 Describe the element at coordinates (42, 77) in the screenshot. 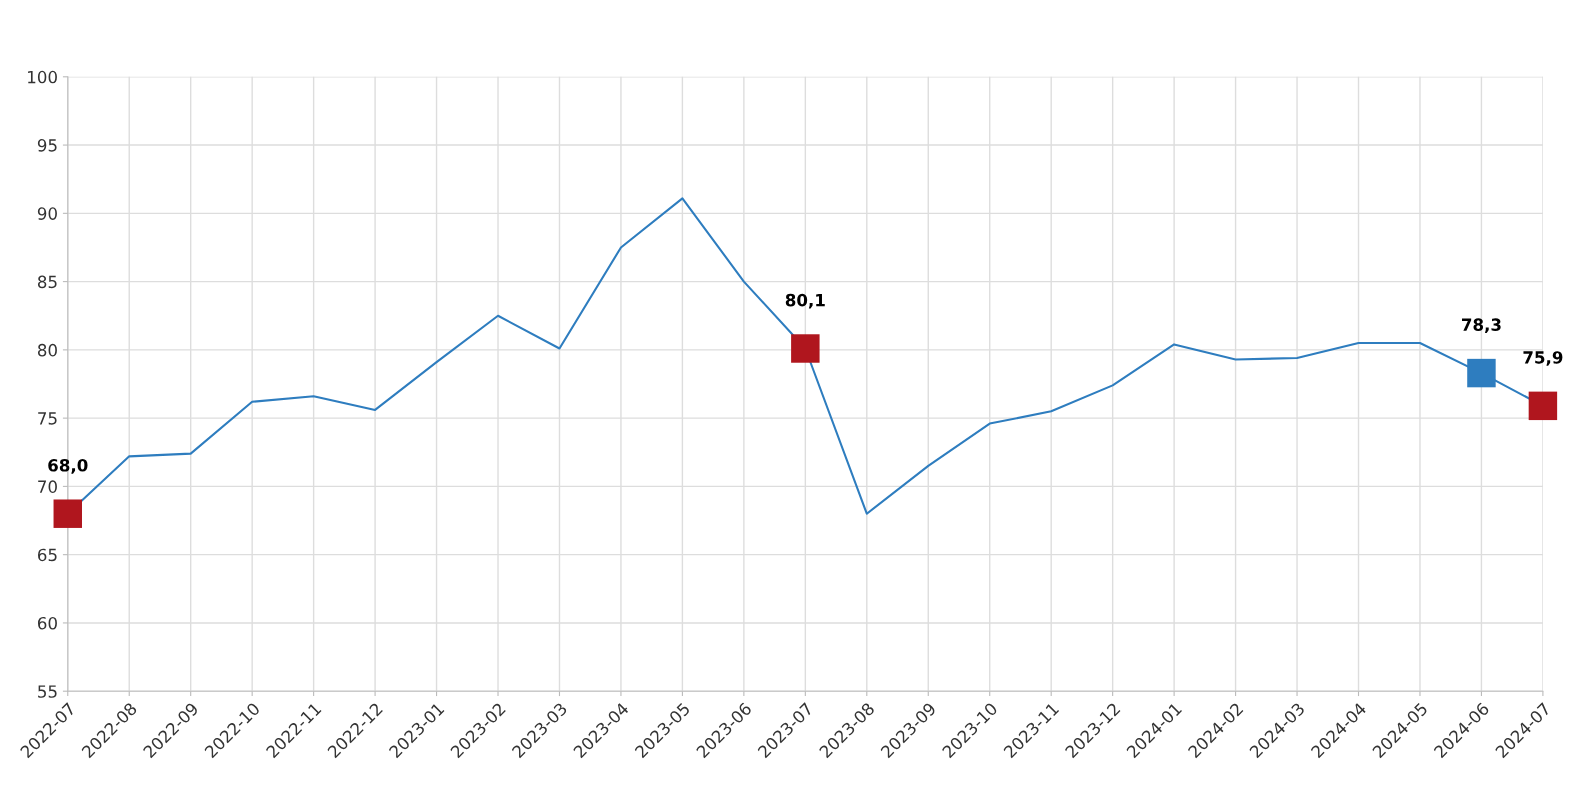

I see `y-tick-label: 100` at that location.